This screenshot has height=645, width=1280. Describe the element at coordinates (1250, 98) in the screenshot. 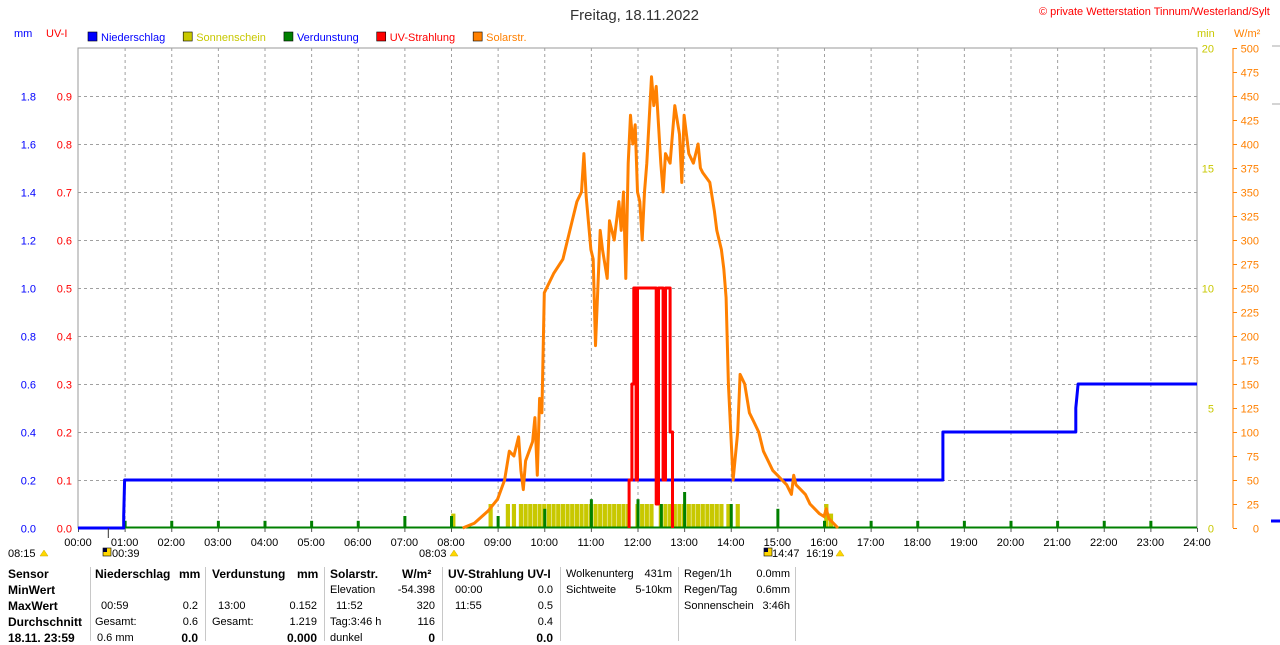

I see `solar-tick-label: 450` at that location.